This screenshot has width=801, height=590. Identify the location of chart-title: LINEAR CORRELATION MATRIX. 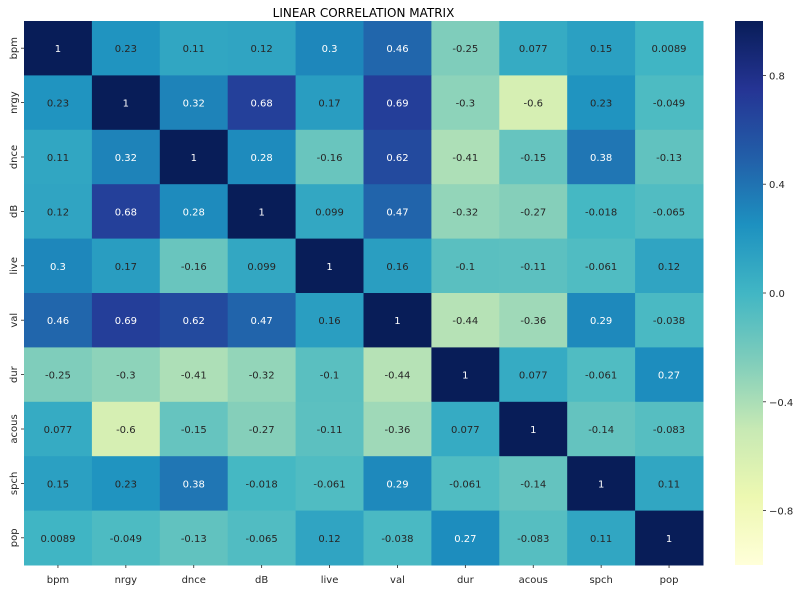
(364, 13).